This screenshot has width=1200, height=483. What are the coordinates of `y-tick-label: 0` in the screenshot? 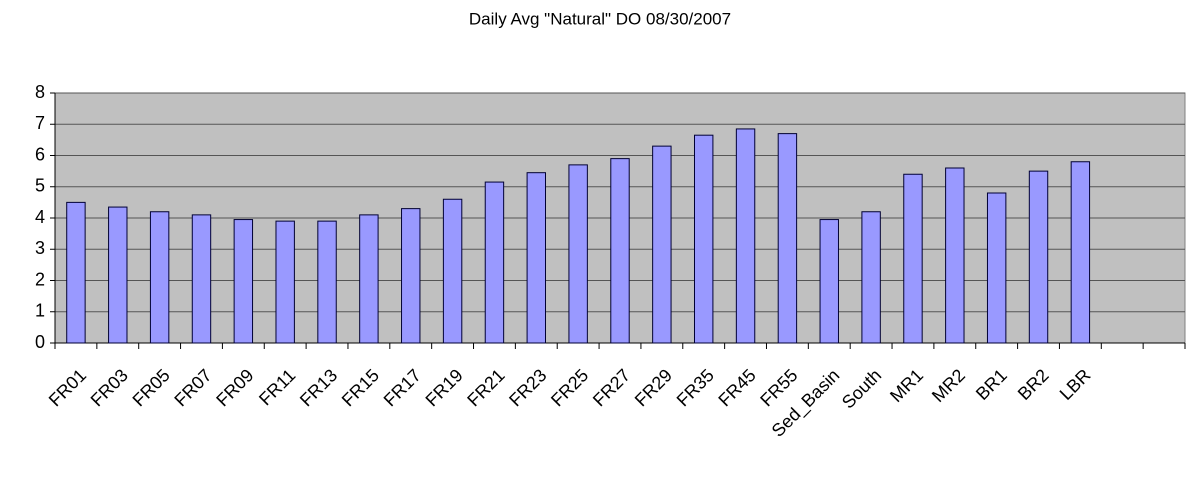 It's located at (40, 342).